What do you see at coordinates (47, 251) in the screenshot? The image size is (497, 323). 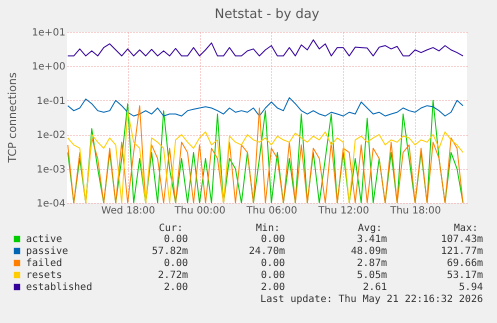 I see `legend-label: passive` at bounding box center [47, 251].